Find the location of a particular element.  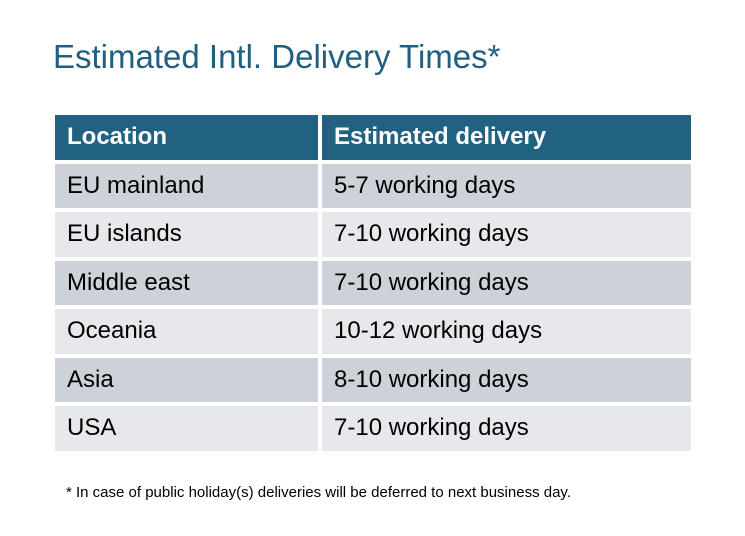

header-estimated-delivery: Estimated delivery is located at coordinates (506, 137).